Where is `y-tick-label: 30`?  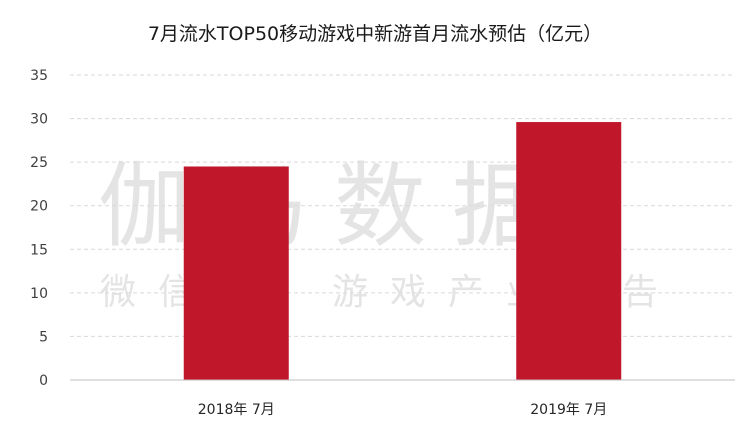 y-tick-label: 30 is located at coordinates (39, 120).